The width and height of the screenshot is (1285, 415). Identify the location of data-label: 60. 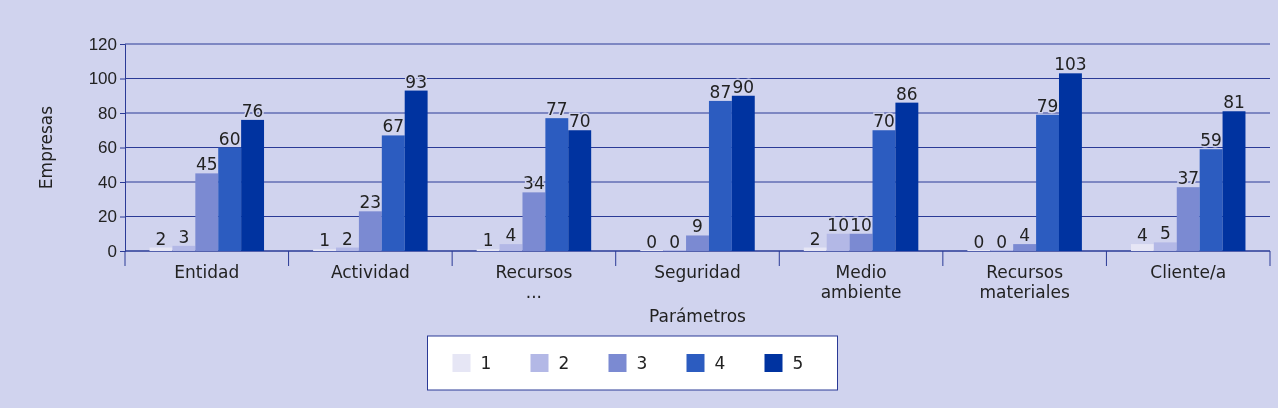
(229, 138).